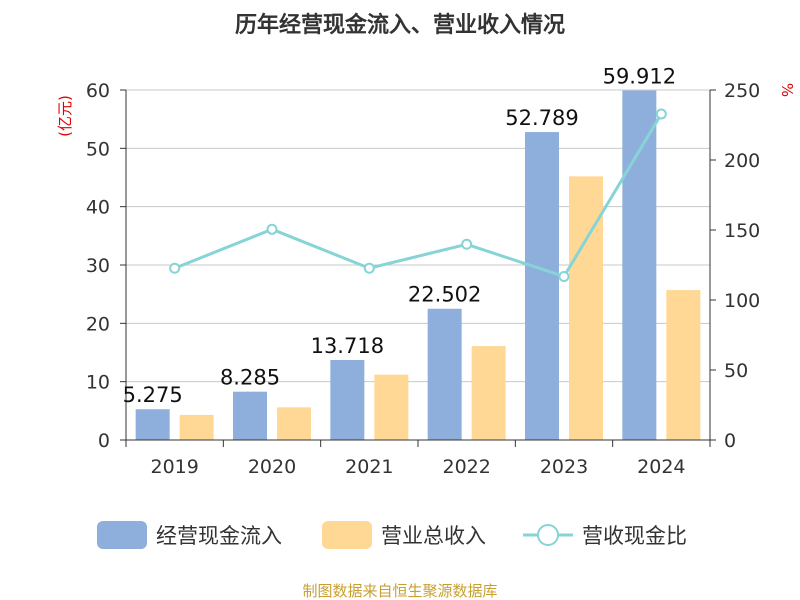  What do you see at coordinates (444, 295) in the screenshot?
I see `bar-value-label: 22.502` at bounding box center [444, 295].